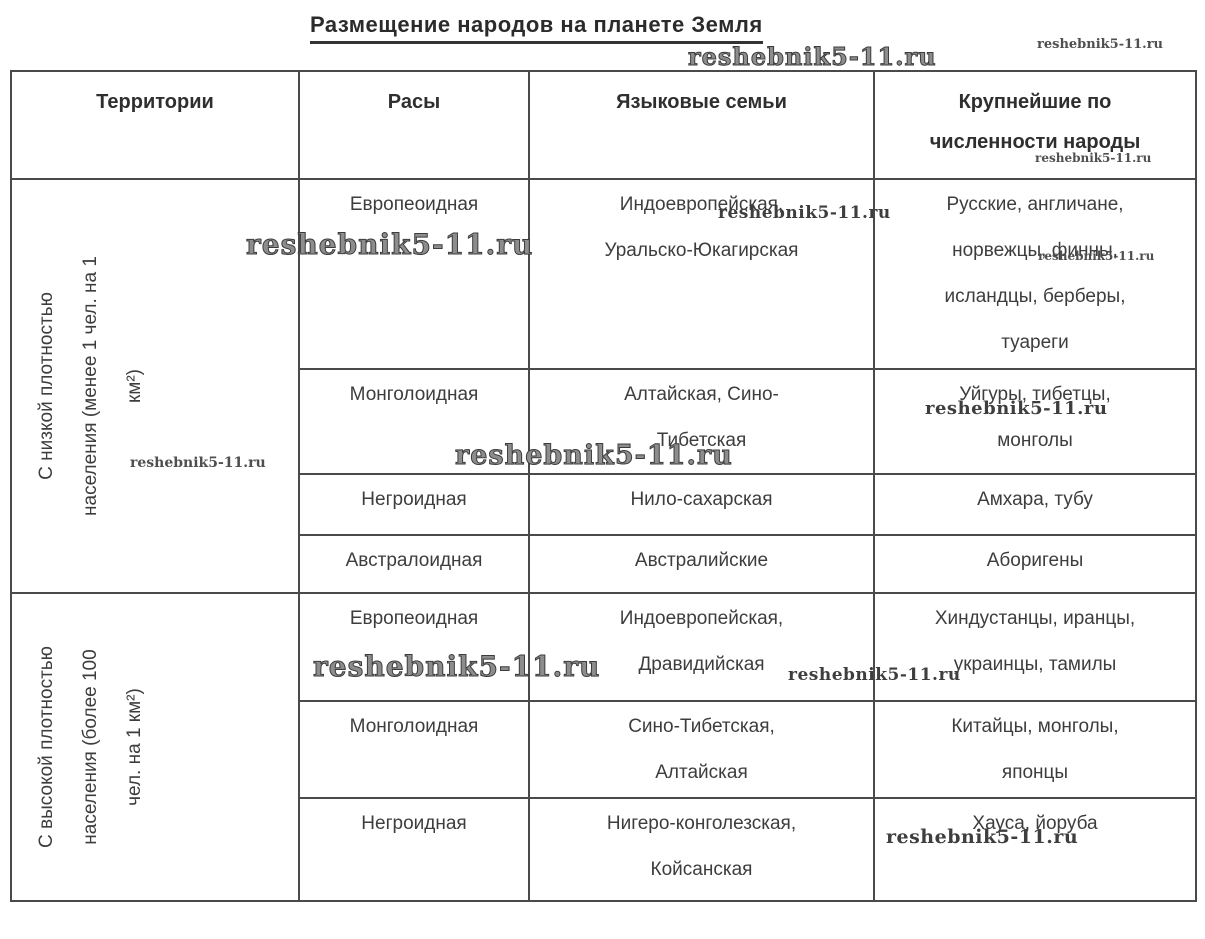 The width and height of the screenshot is (1205, 939). Describe the element at coordinates (701, 504) in the screenshot. I see `cell-language-families: Нило-сахарская` at that location.